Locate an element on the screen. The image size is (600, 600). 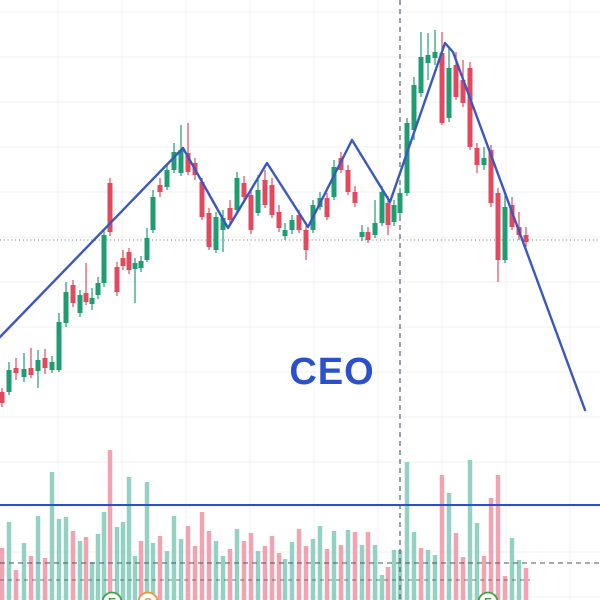
ceo-label: CEO is located at coordinates (331, 372).